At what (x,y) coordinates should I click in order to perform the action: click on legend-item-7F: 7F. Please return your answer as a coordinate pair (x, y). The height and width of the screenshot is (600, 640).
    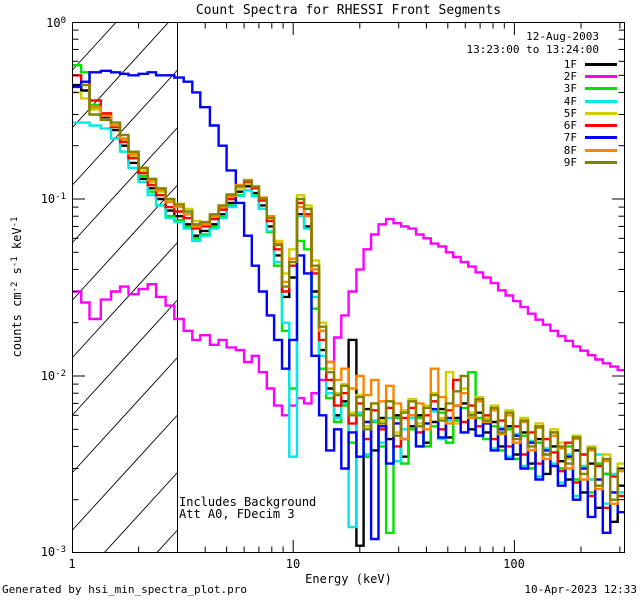
    Looking at the image, I should click on (543, 138).